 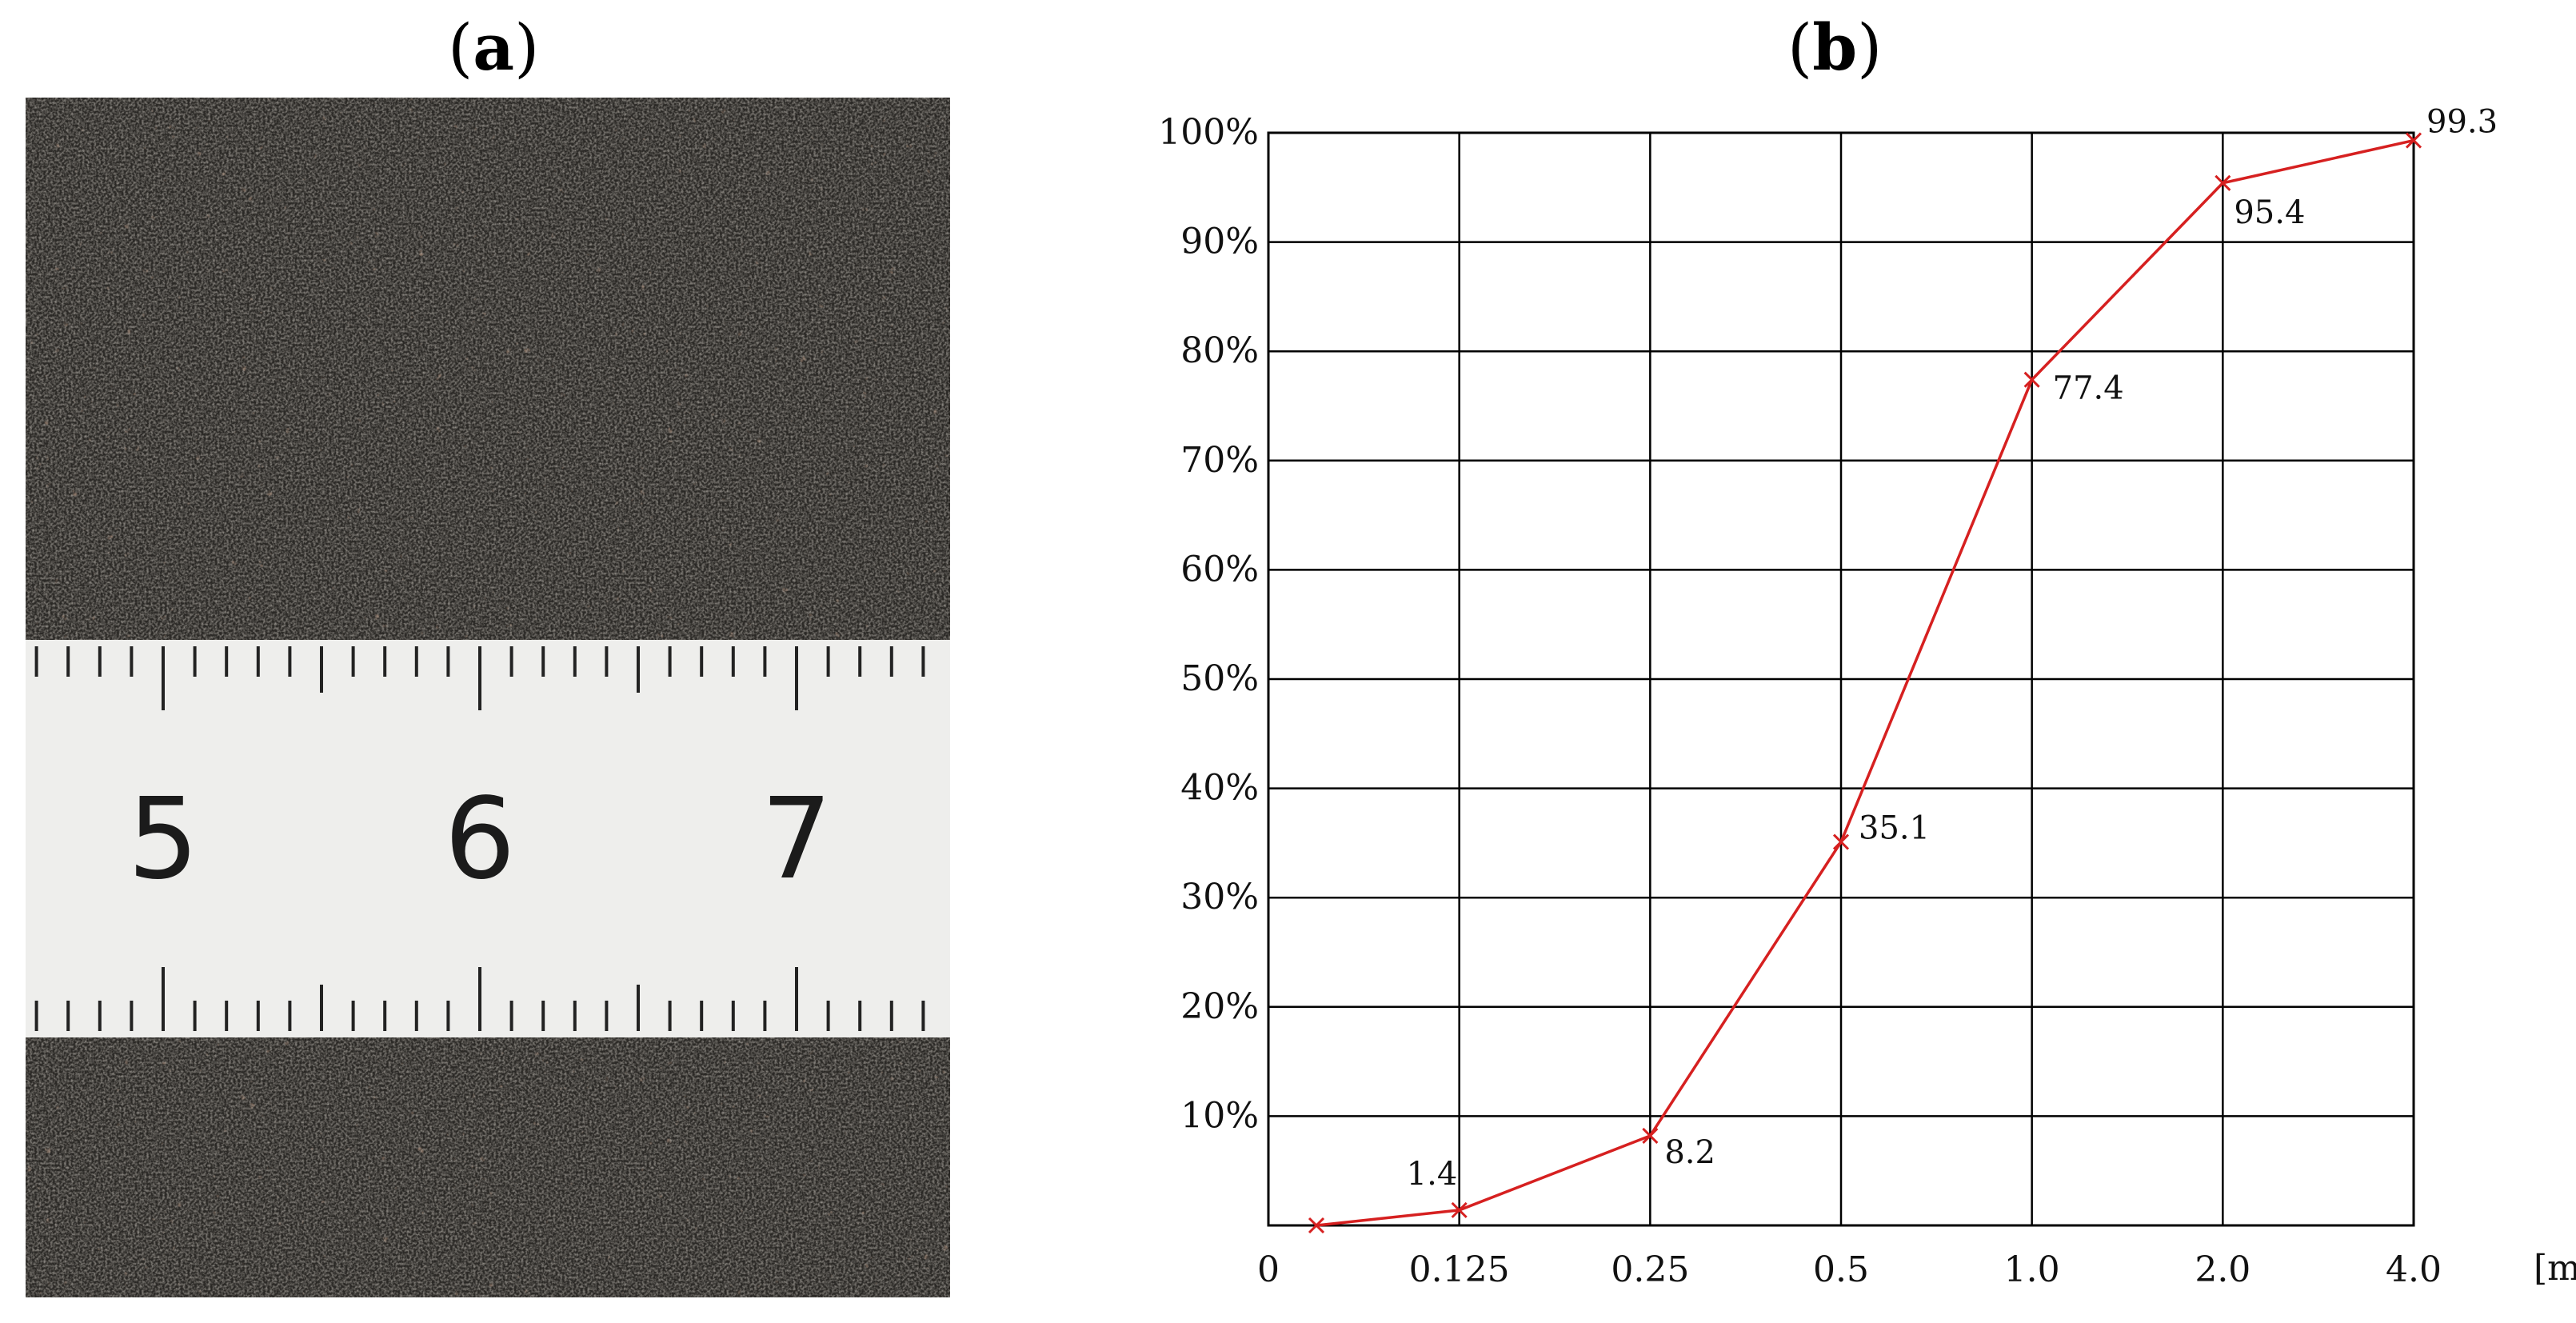 I want to click on y-tick-label: 100%, so click(x=1209, y=132).